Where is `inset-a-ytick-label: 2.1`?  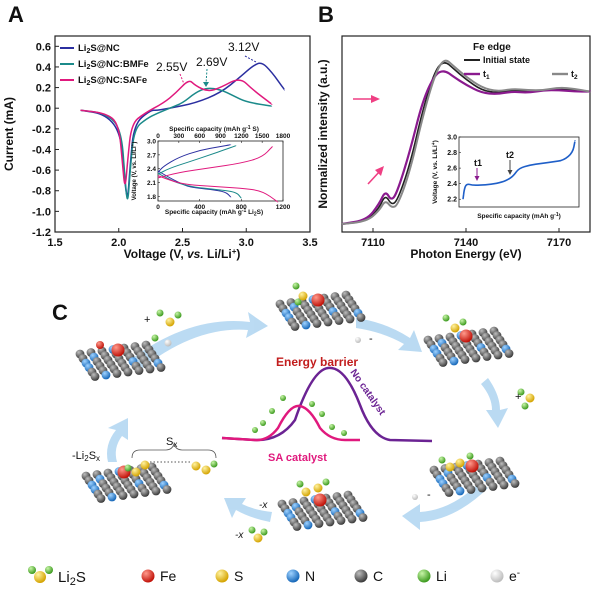 inset-a-ytick-label: 2.1 is located at coordinates (151, 183).